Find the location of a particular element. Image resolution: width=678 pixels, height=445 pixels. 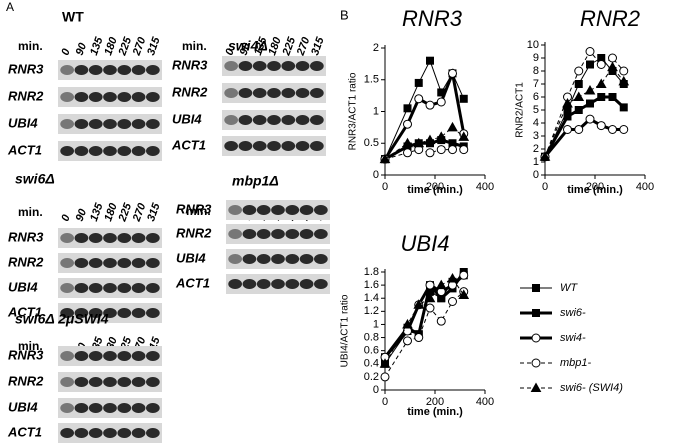

x-tick-label: 0 is located at coordinates (545, 187).